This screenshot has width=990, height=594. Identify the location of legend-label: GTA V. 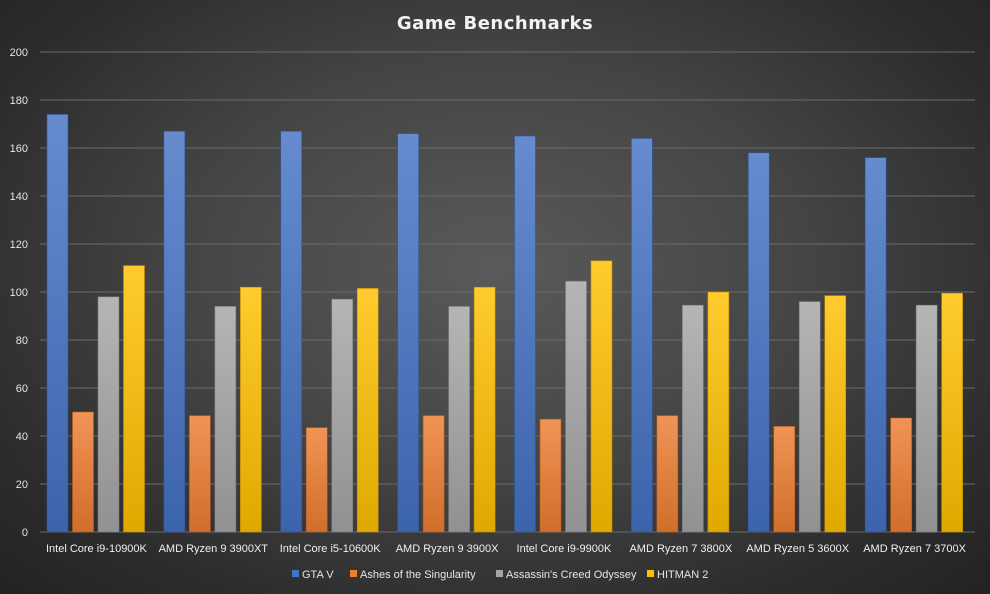
(318, 575).